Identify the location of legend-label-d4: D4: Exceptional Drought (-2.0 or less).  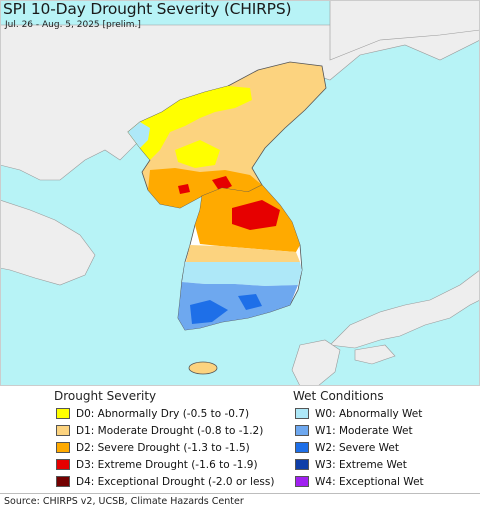
(175, 481).